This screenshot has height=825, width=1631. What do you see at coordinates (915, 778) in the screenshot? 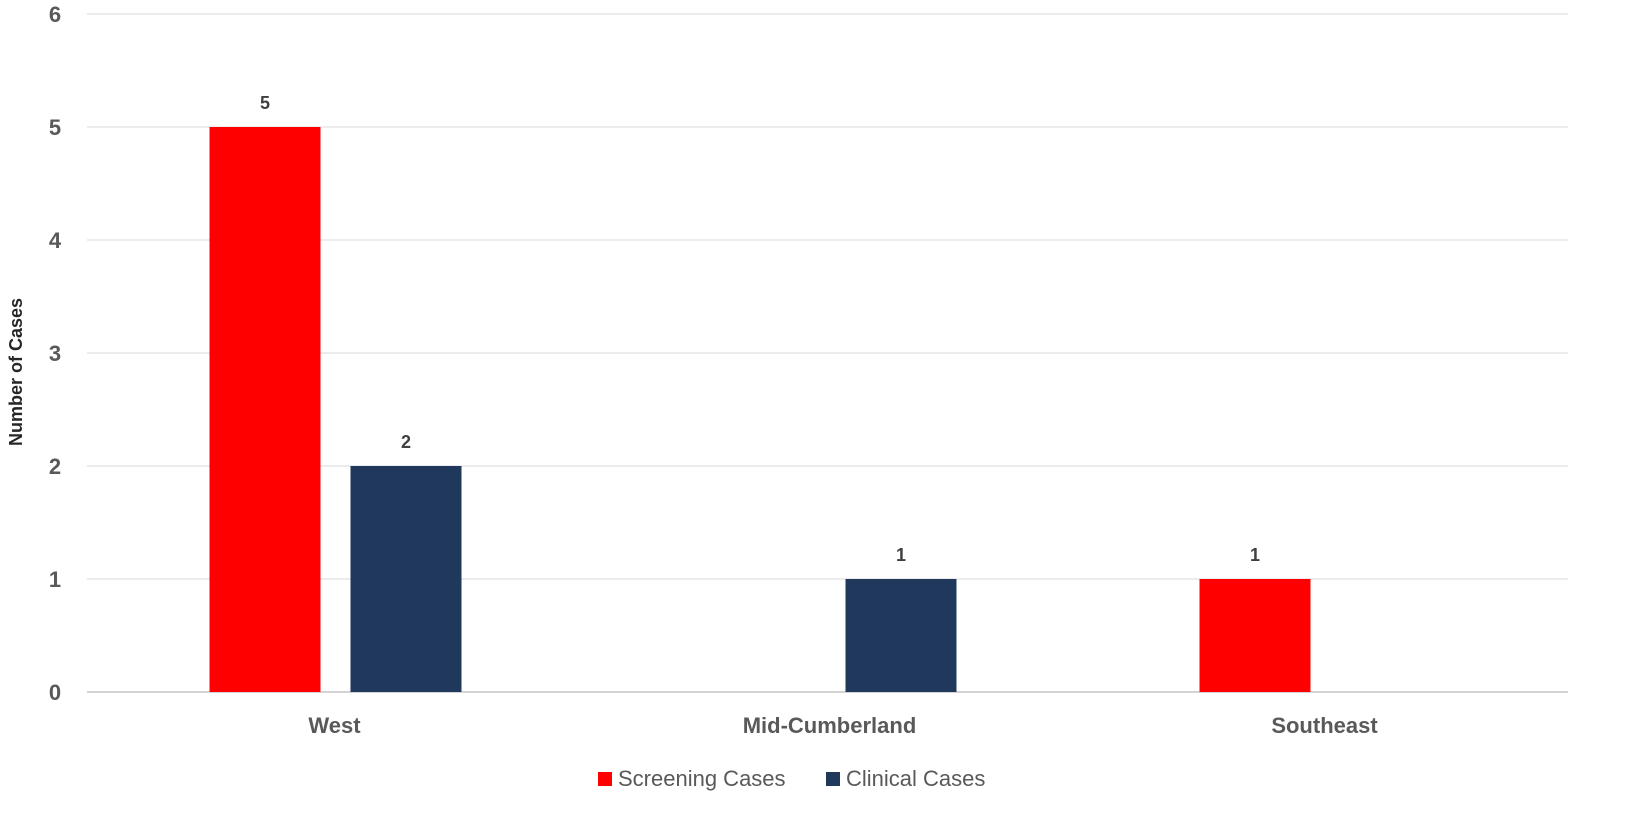
I see `legend-label: Clinical Cases` at bounding box center [915, 778].